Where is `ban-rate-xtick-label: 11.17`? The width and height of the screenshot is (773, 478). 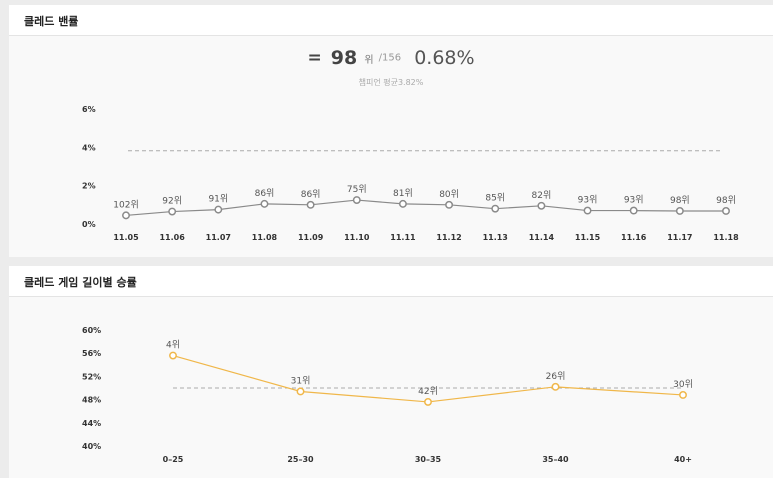
ban-rate-xtick-label: 11.17 is located at coordinates (679, 237).